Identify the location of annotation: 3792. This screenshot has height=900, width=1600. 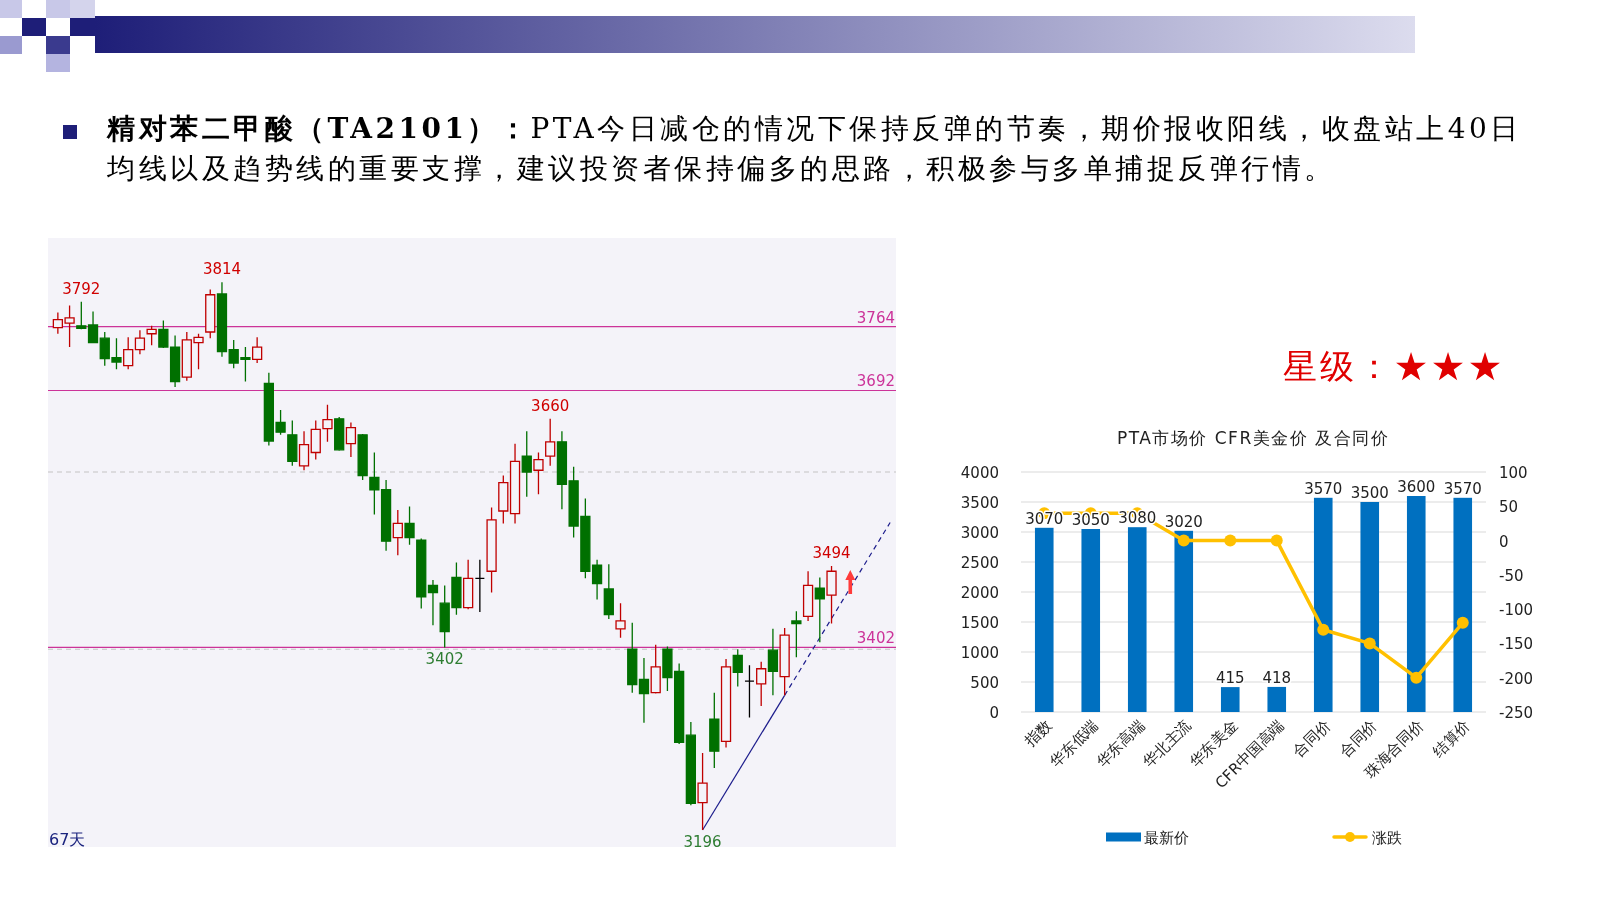
(81, 288).